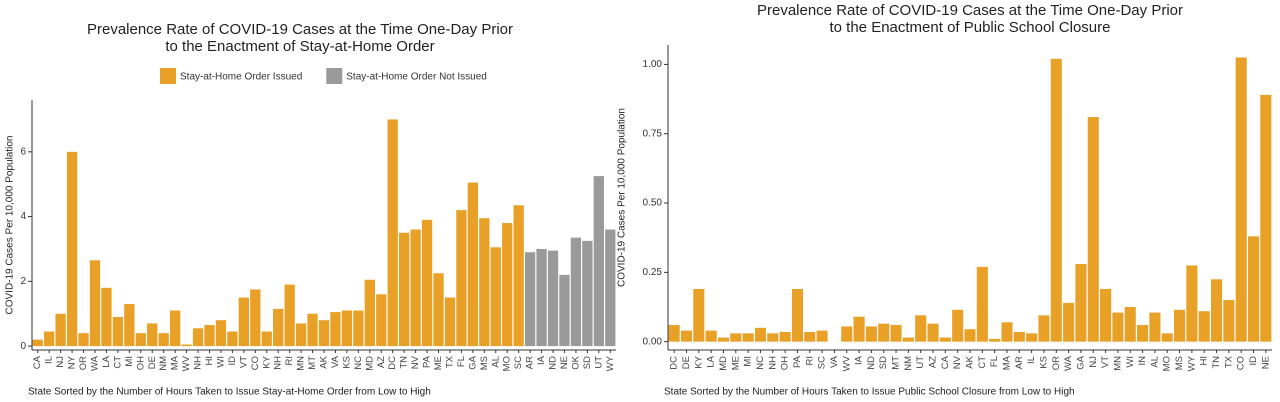  Describe the element at coordinates (1043, 362) in the screenshot. I see `x-tick-label: KS` at that location.